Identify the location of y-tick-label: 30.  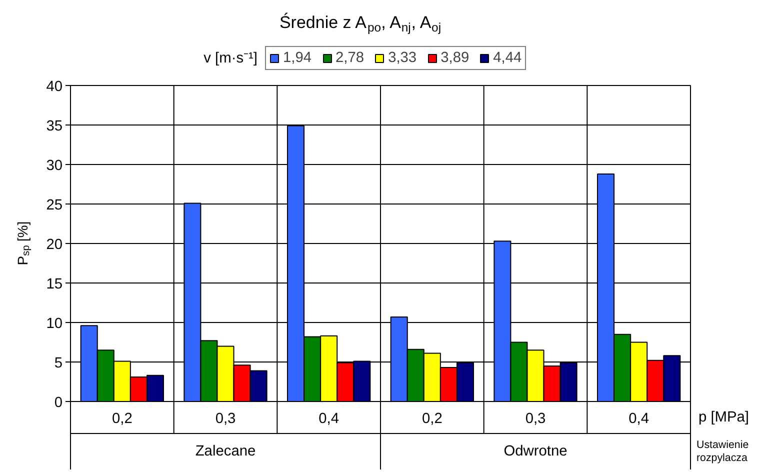
(54, 166).